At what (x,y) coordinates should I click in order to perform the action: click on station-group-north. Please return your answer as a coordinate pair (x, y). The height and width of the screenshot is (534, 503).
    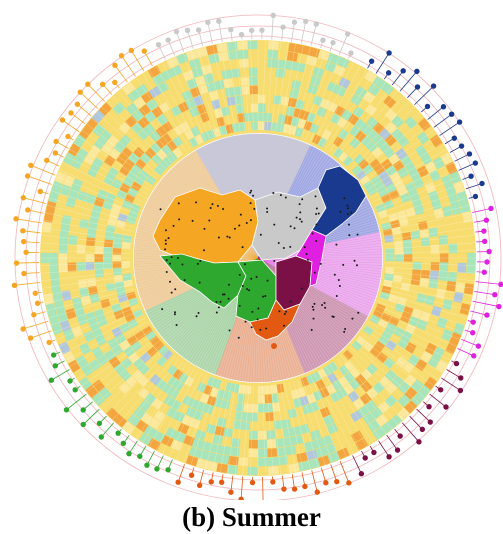
    Looking at the image, I should click on (254, 36).